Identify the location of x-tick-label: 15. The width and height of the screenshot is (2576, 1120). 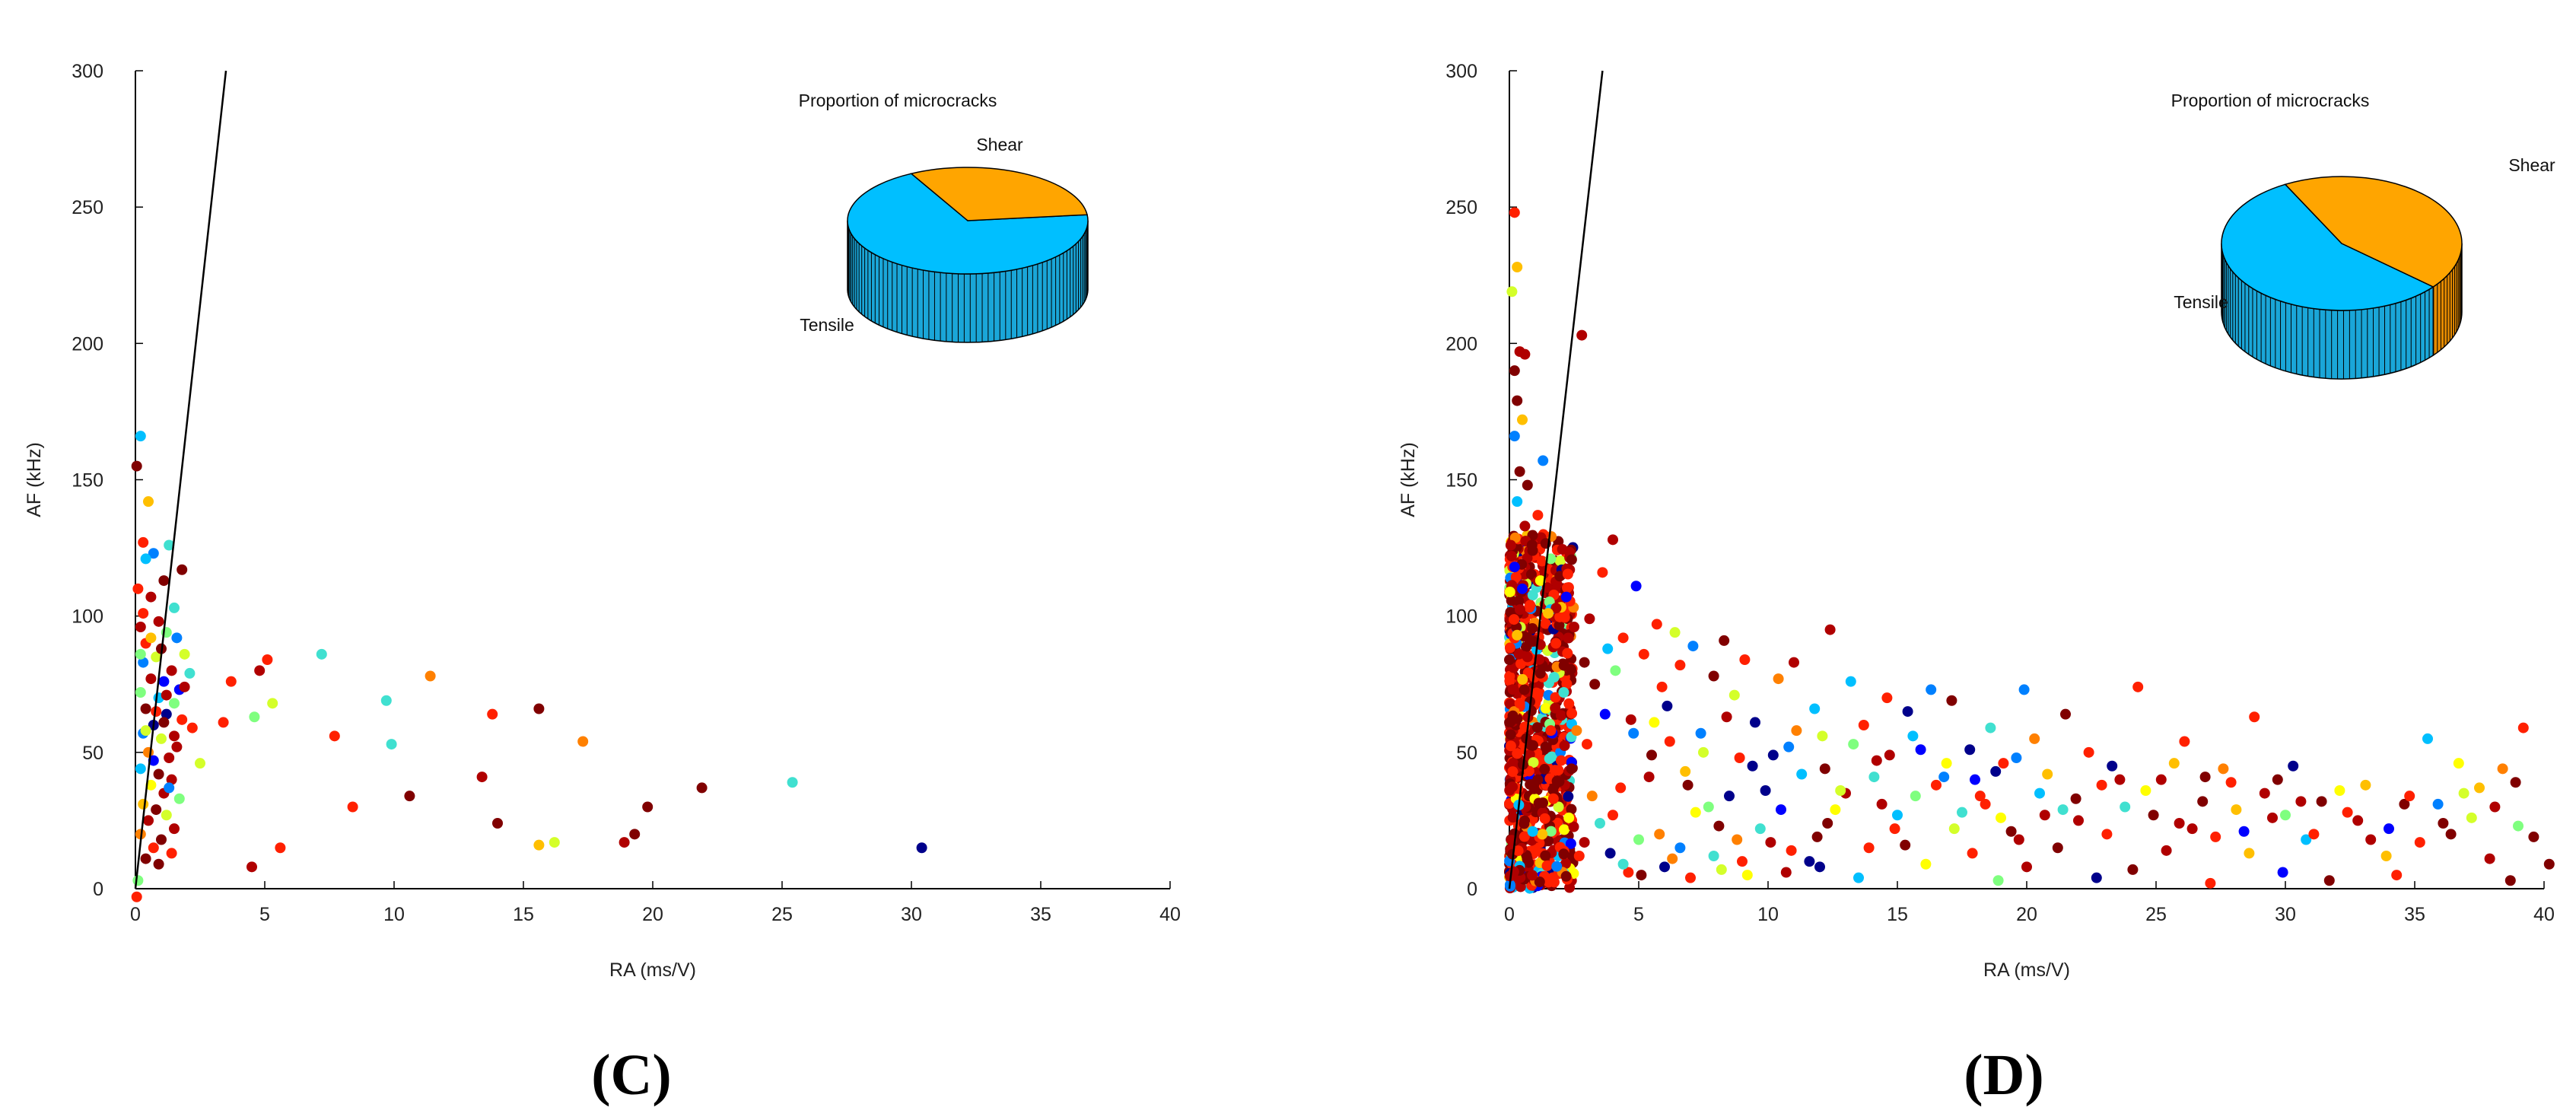
(523, 914).